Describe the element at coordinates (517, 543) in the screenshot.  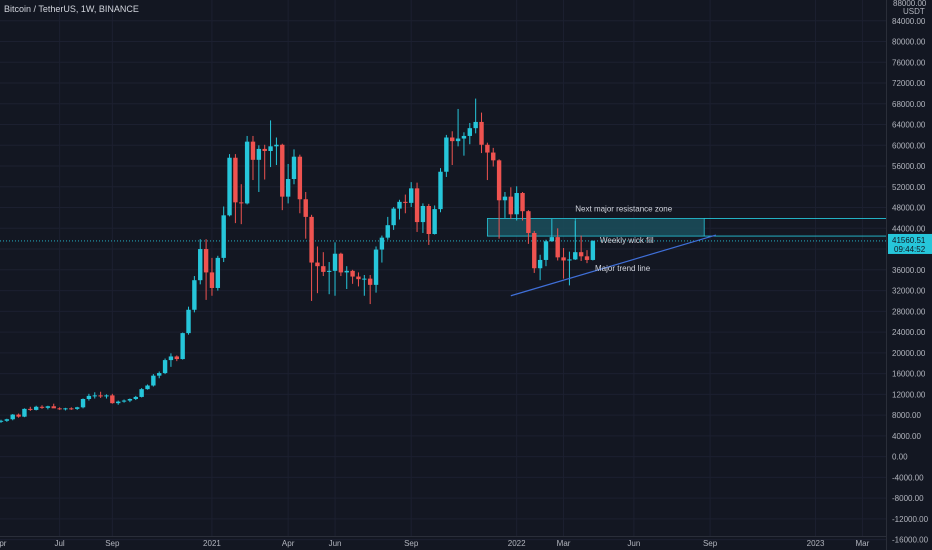
I see `time-tick-label: 2022` at that location.